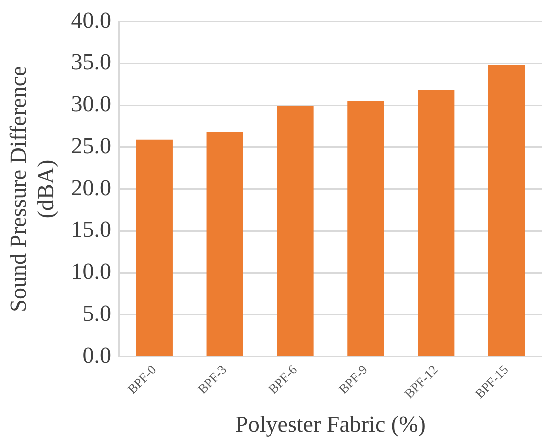 The image size is (546, 448). Describe the element at coordinates (91, 187) in the screenshot. I see `y-tick-label: 20.0` at that location.